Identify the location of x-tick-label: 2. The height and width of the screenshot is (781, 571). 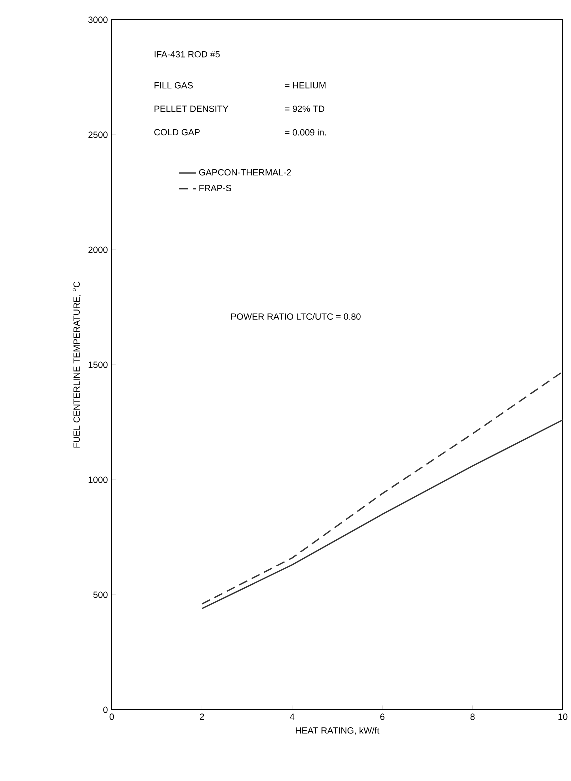
(202, 717).